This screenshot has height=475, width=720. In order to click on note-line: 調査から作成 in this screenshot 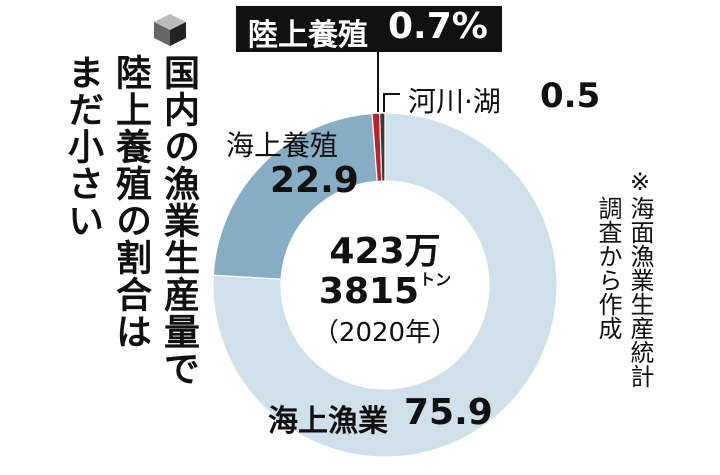, I will do `click(608, 268)`.